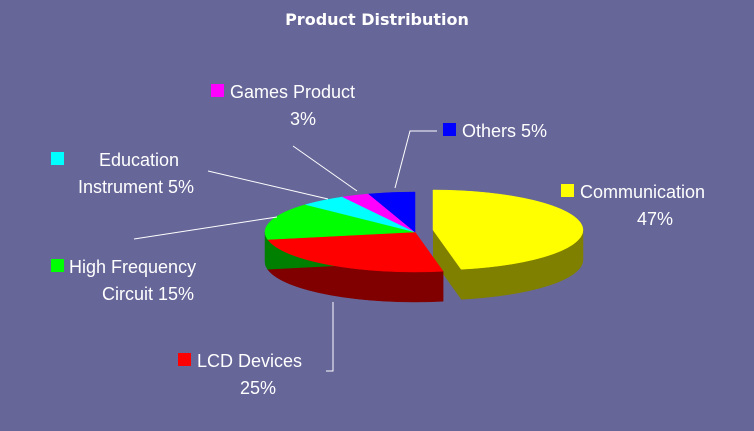  What do you see at coordinates (642, 192) in the screenshot?
I see `slice-label: Communication` at bounding box center [642, 192].